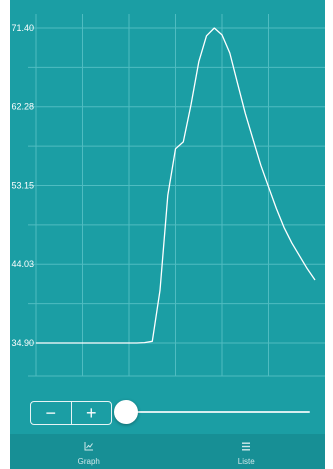 The width and height of the screenshot is (333, 469). What do you see at coordinates (88, 461) in the screenshot?
I see `tab-graph-label: Graph` at bounding box center [88, 461].